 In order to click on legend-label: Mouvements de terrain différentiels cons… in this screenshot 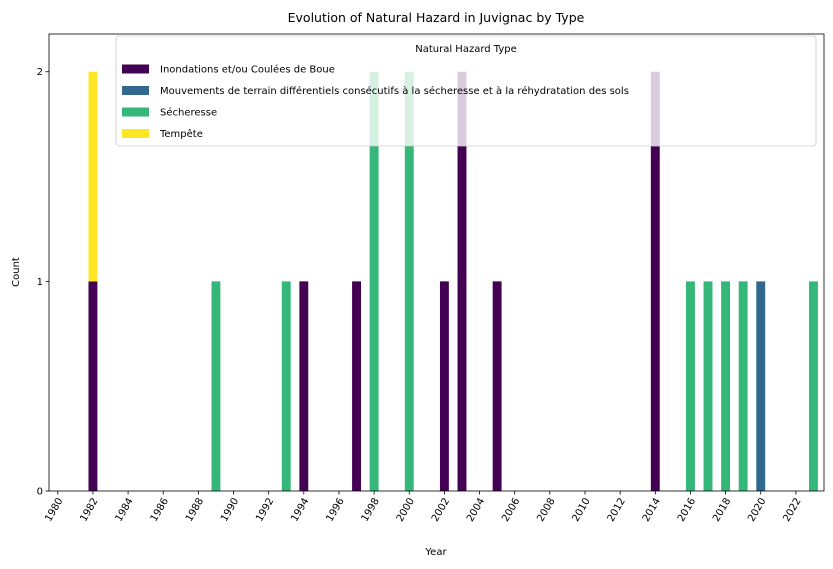, I will do `click(394, 91)`.